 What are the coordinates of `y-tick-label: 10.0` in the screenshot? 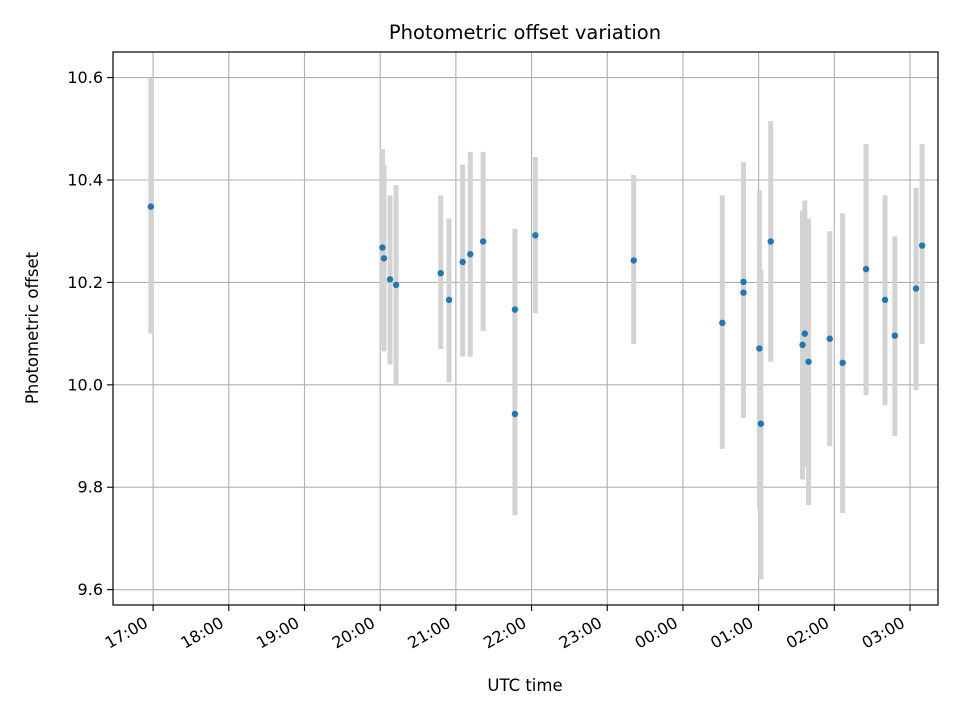 It's located at (85, 384).